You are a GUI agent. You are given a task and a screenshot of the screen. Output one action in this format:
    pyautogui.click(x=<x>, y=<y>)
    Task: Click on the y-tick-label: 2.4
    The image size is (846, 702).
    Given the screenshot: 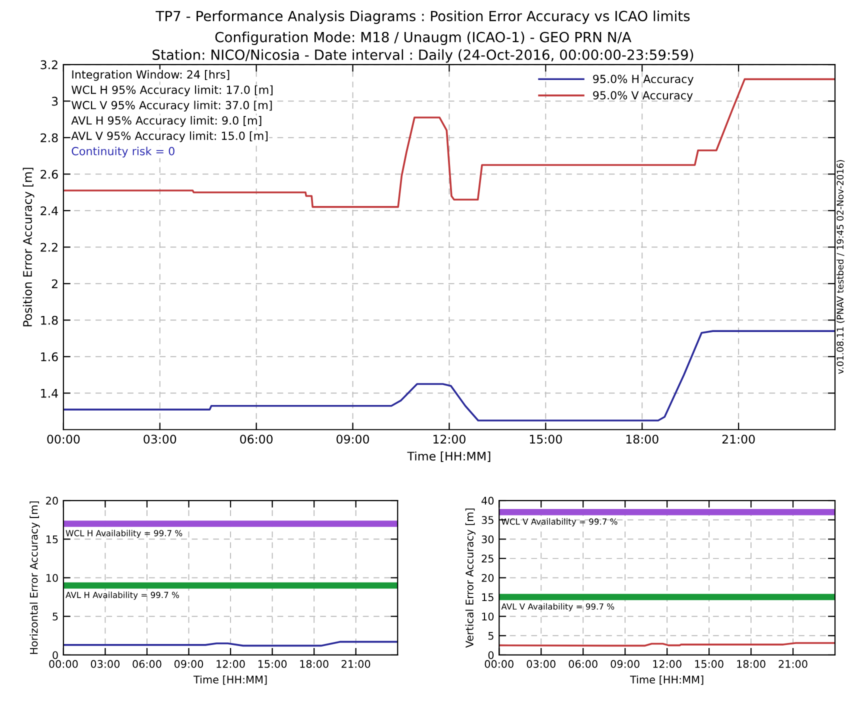 What is the action you would take?
    pyautogui.click(x=49, y=211)
    